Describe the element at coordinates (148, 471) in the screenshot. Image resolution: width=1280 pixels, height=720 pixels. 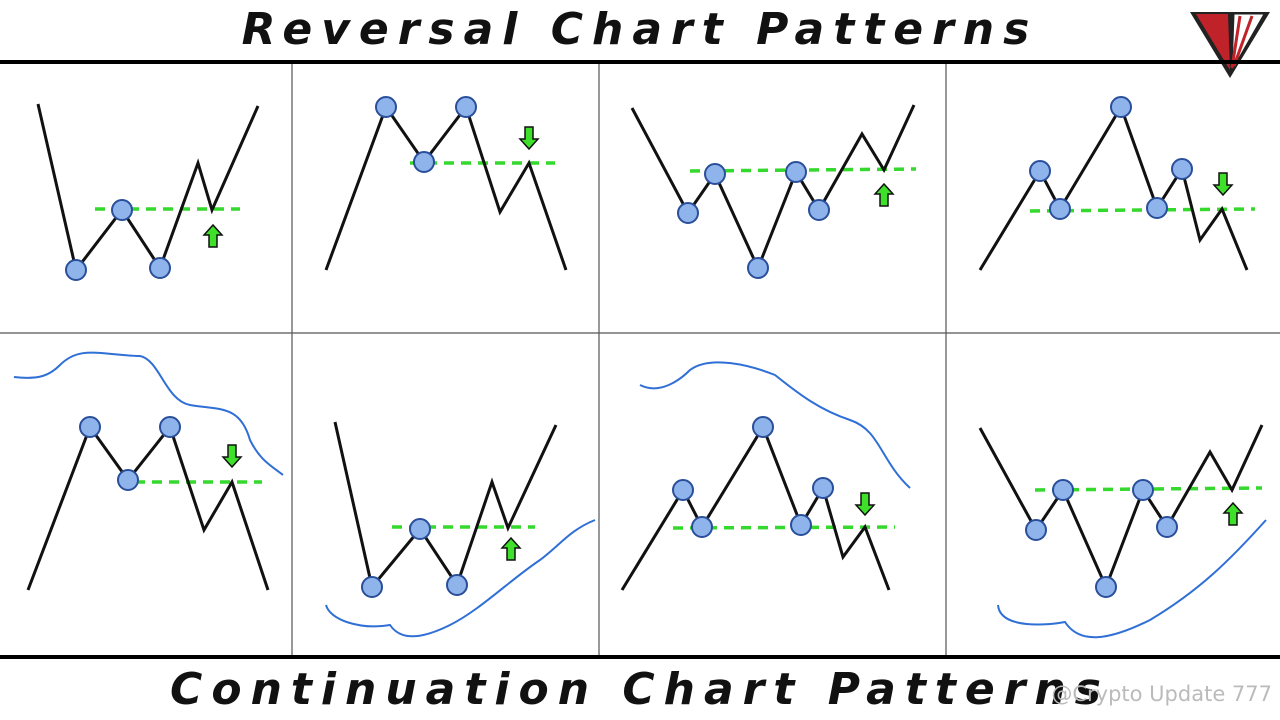
I see `pattern-continuation-double-top` at that location.